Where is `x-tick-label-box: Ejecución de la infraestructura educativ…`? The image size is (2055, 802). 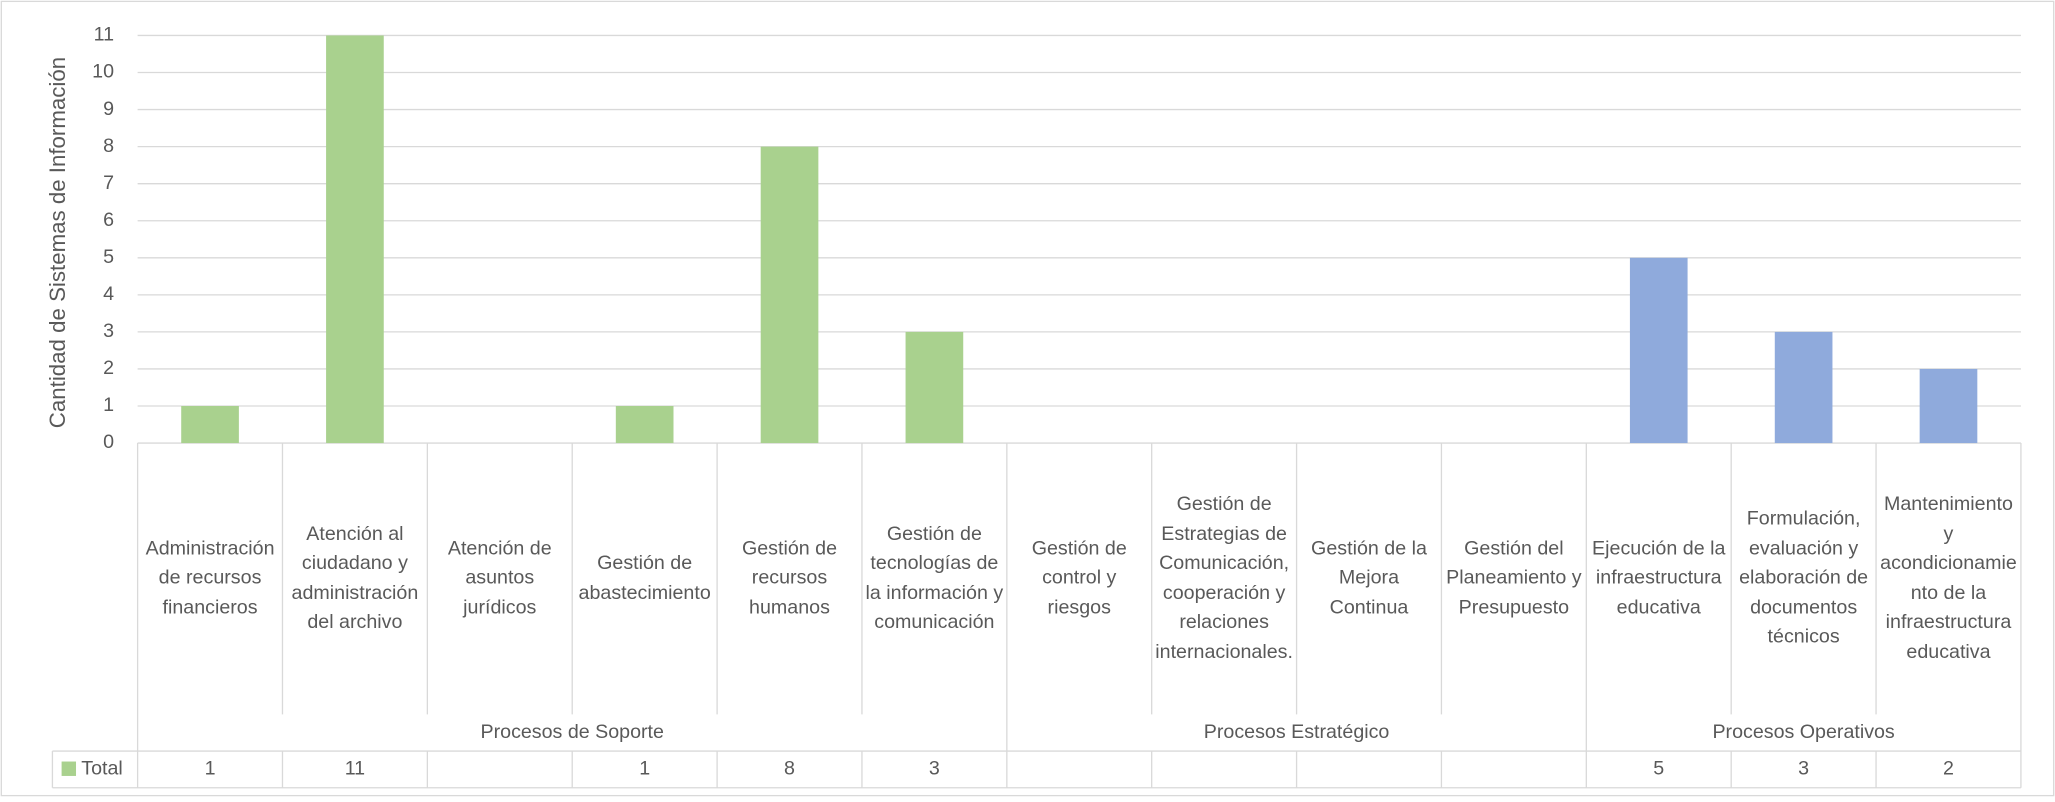
x-tick-label-box: Ejecución de la infraestructura educativ… is located at coordinates (1659, 578).